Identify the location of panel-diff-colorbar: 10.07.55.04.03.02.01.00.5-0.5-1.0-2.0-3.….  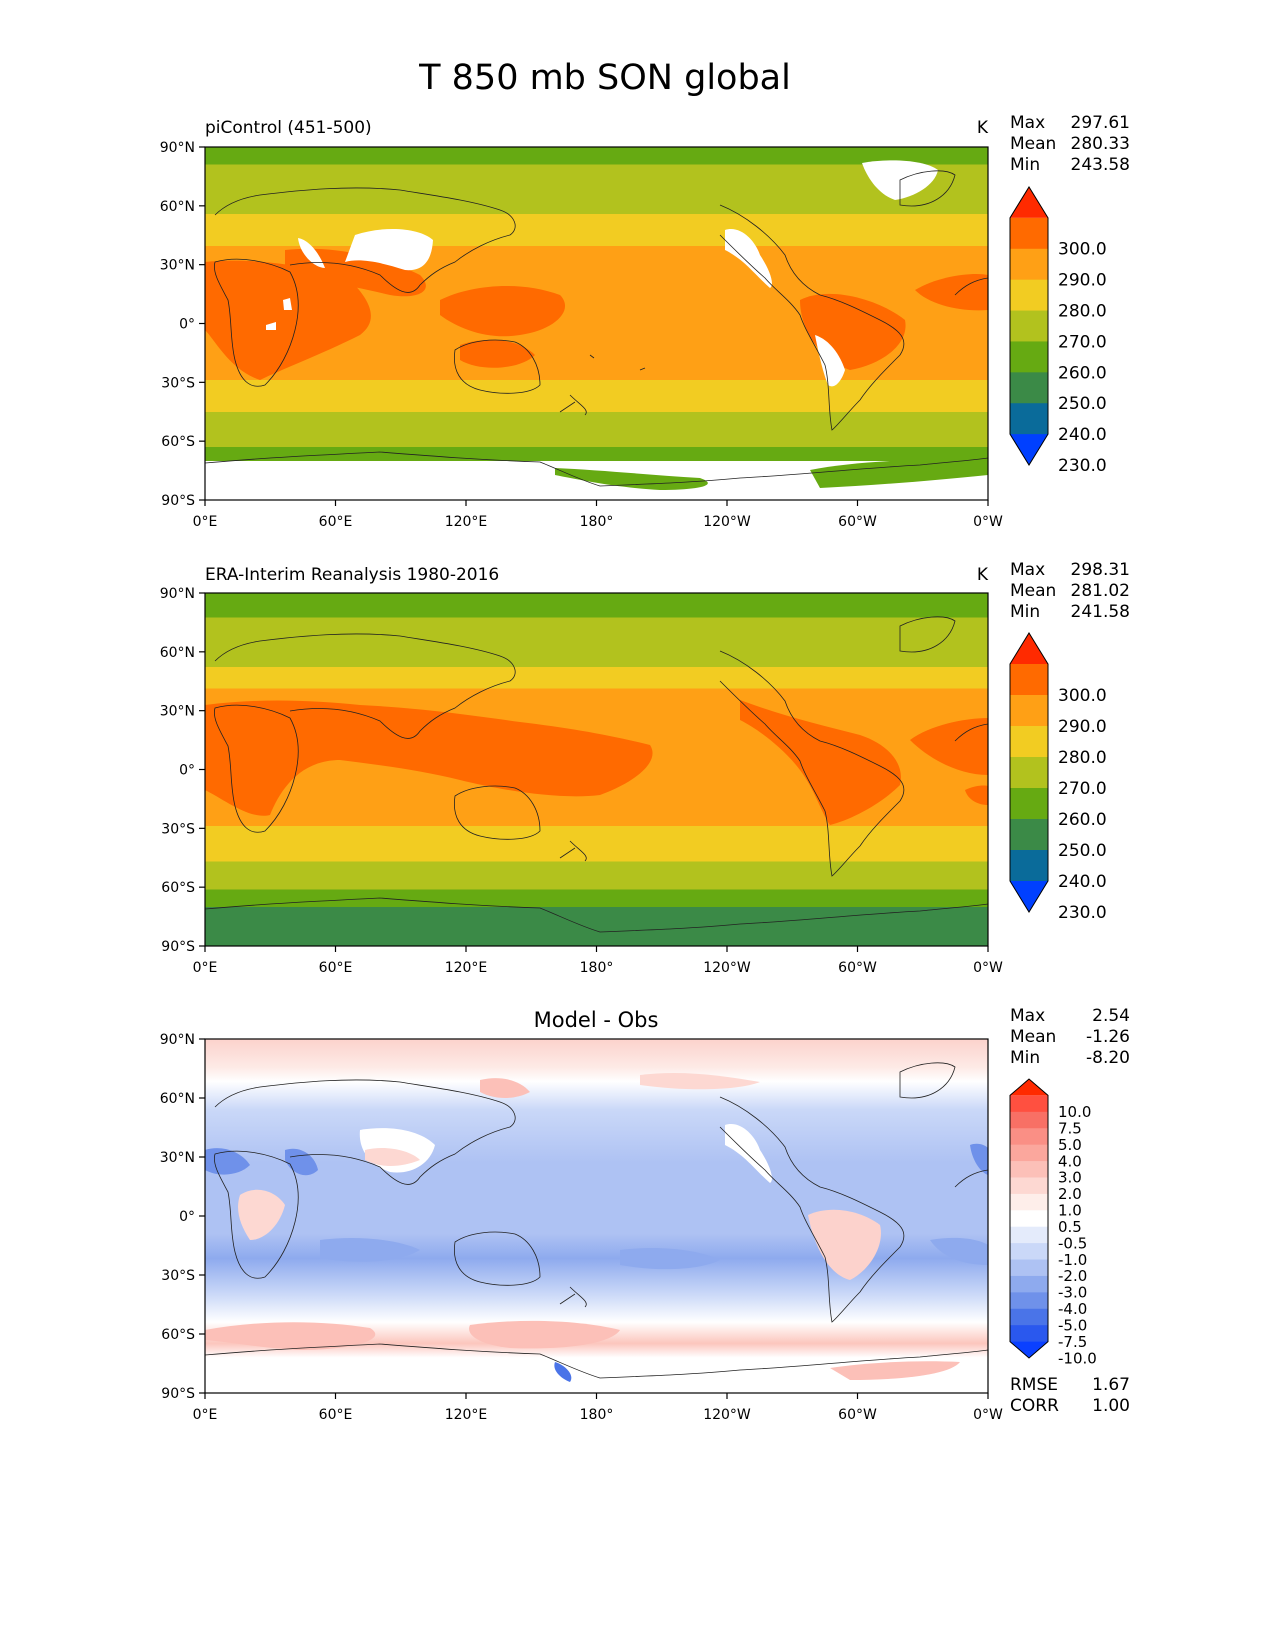
(1053, 1222).